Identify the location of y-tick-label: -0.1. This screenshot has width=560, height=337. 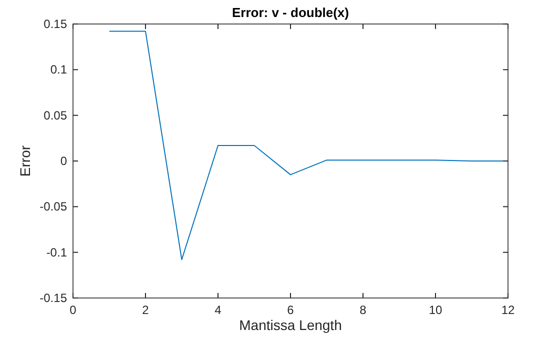
(57, 252).